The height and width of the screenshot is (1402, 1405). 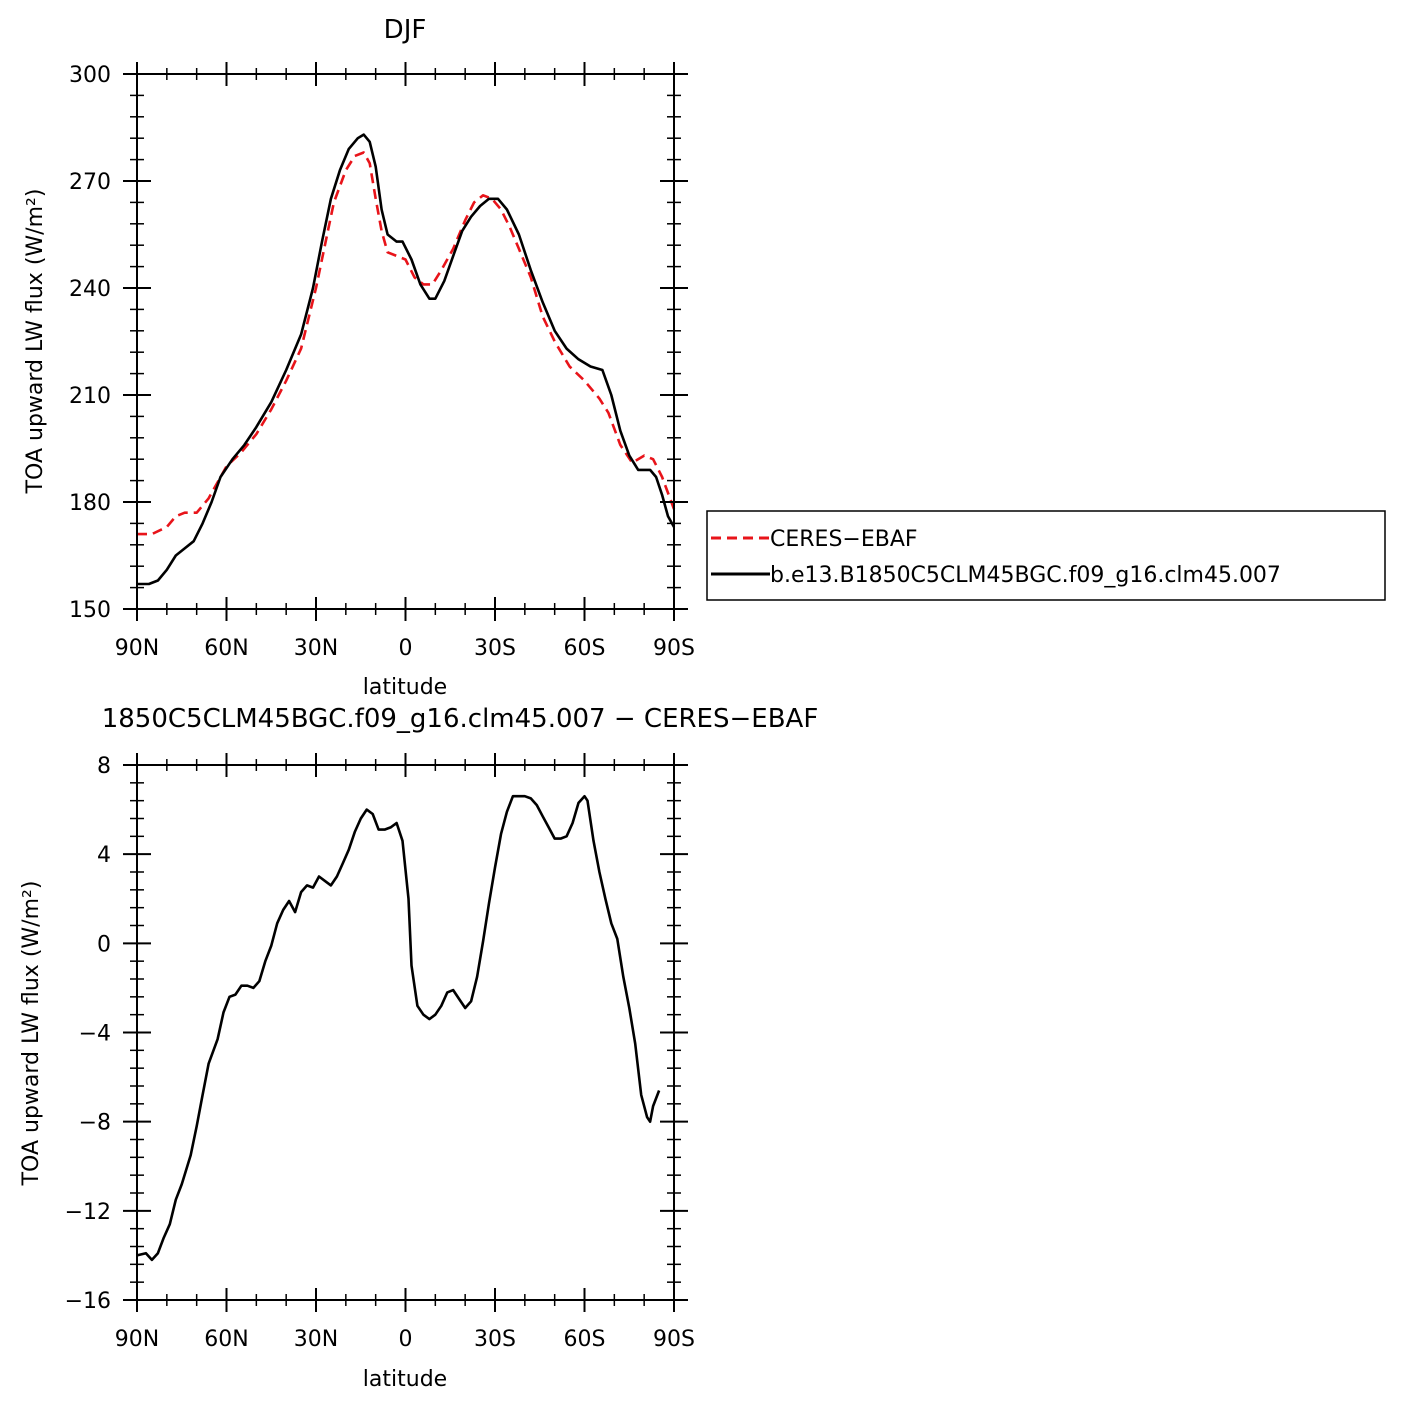 I want to click on legend-label-ceres-ebaf: CERES−EBAF, so click(x=844, y=539).